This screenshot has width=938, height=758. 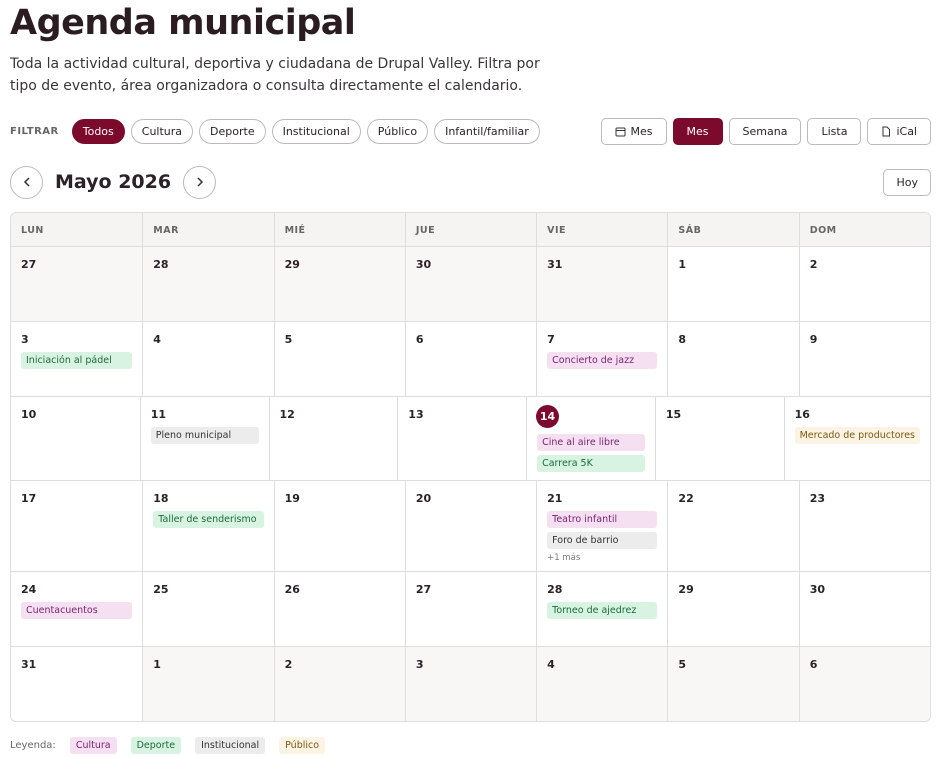 What do you see at coordinates (591, 442) in the screenshot?
I see `event-chip: Cine al aire libre` at bounding box center [591, 442].